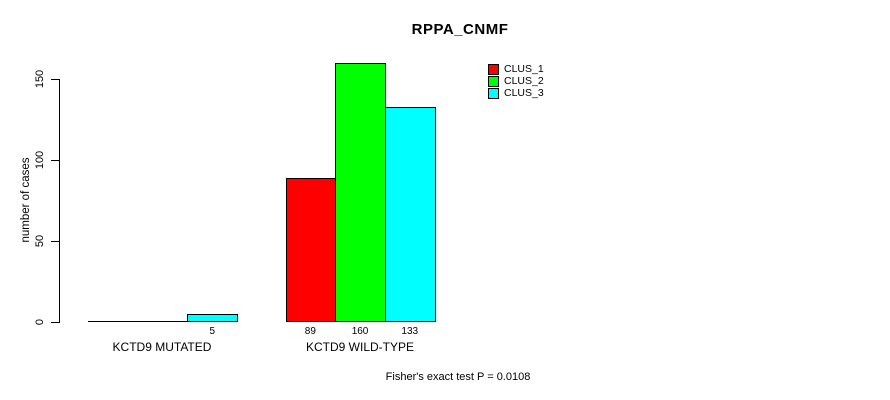  Describe the element at coordinates (460, 29) in the screenshot. I see `chart-title: RPPA_CNMF` at that location.